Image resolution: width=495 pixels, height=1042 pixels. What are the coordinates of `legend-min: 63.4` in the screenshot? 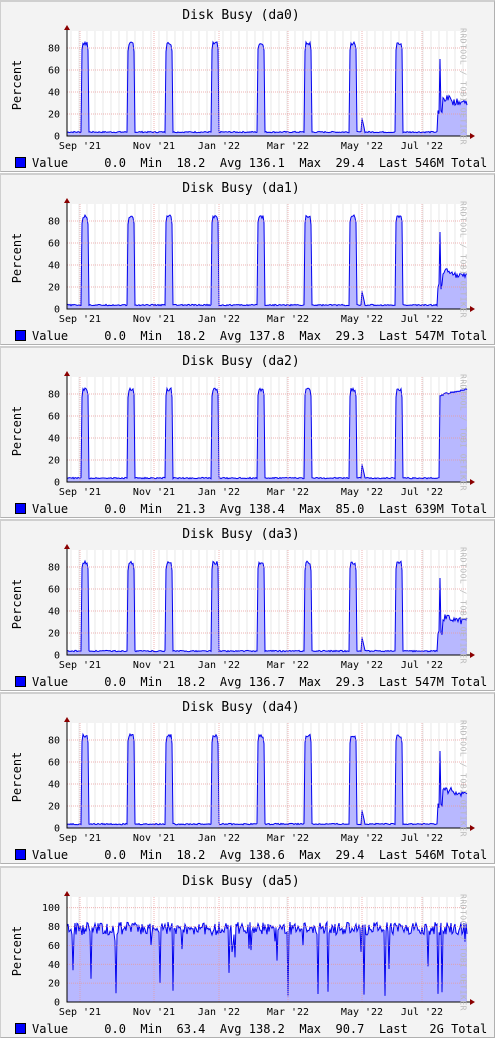 It's located at (184, 1029).